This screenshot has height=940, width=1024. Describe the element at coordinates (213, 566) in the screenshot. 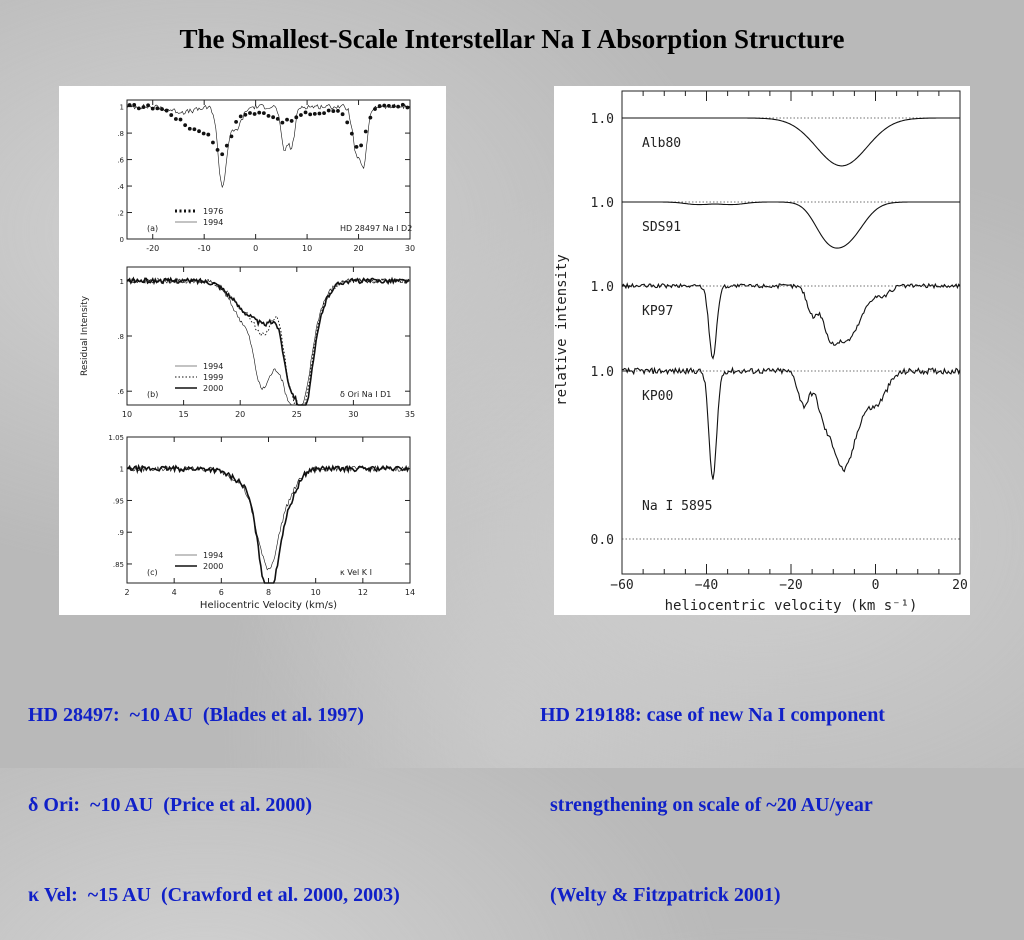

I see `legend-label: 2000` at that location.